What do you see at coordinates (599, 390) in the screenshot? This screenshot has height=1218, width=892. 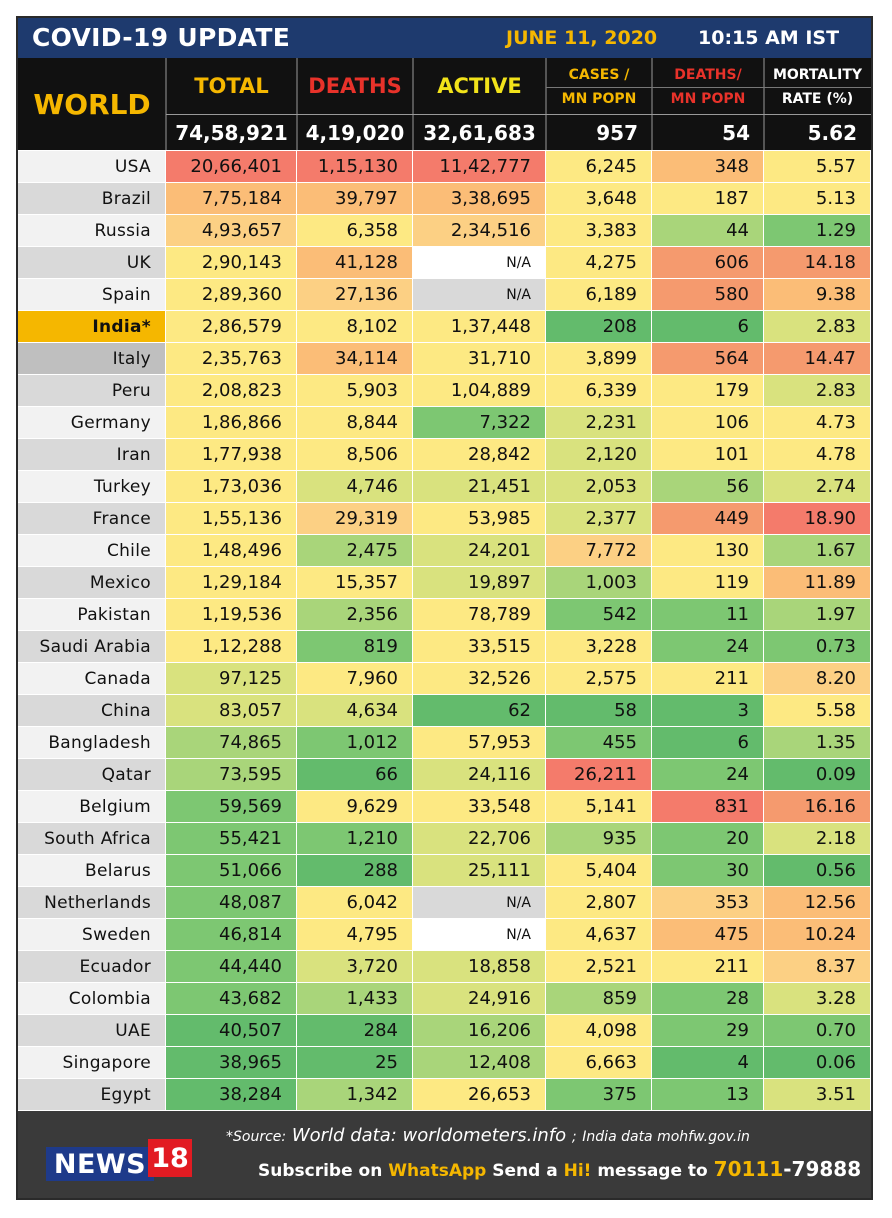 I see `cases-per-mn-cell: 6,339` at bounding box center [599, 390].